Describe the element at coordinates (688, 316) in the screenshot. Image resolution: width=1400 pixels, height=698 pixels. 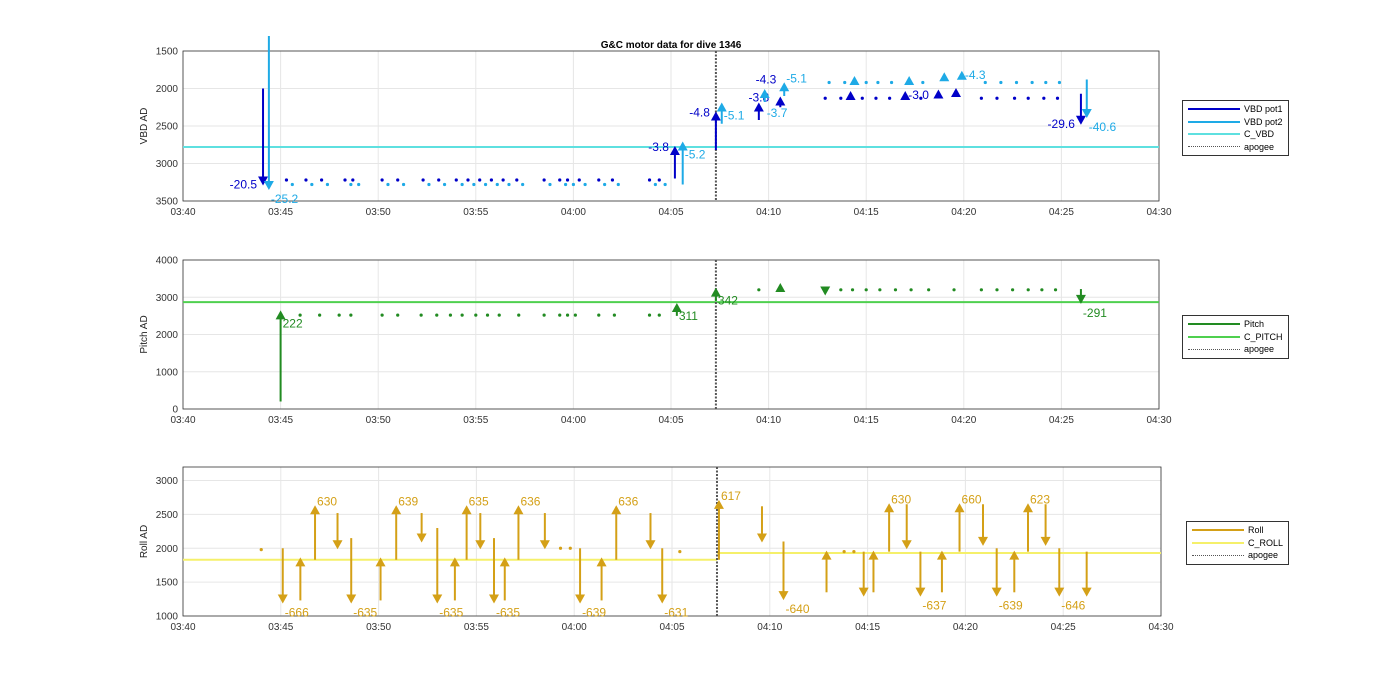
I see `data-label: 311` at that location.